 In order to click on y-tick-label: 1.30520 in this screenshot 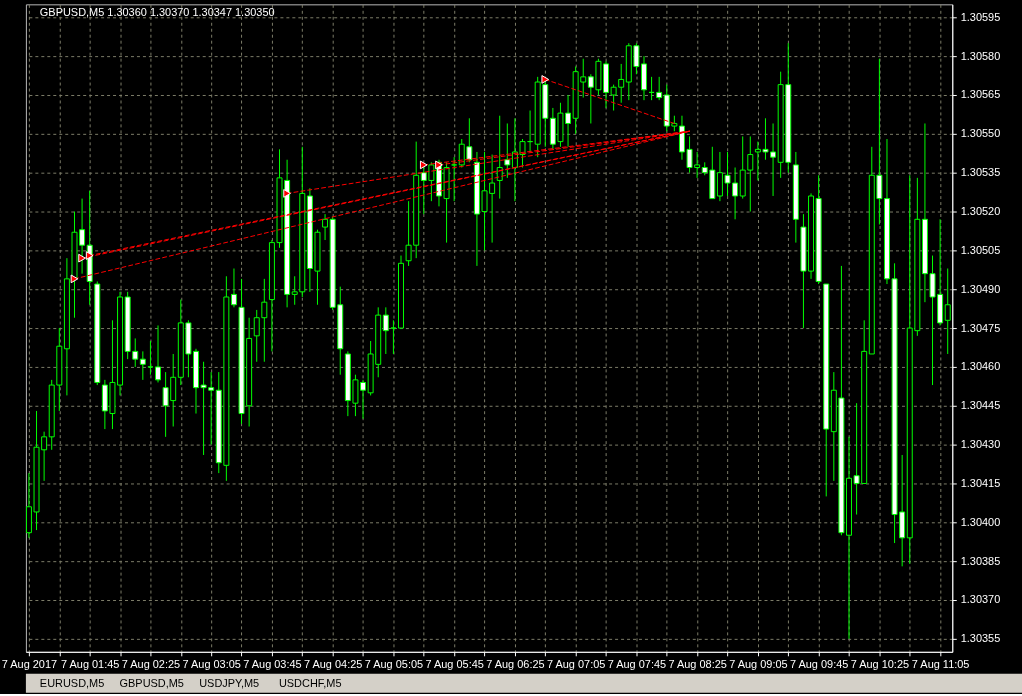, I will do `click(980, 211)`.